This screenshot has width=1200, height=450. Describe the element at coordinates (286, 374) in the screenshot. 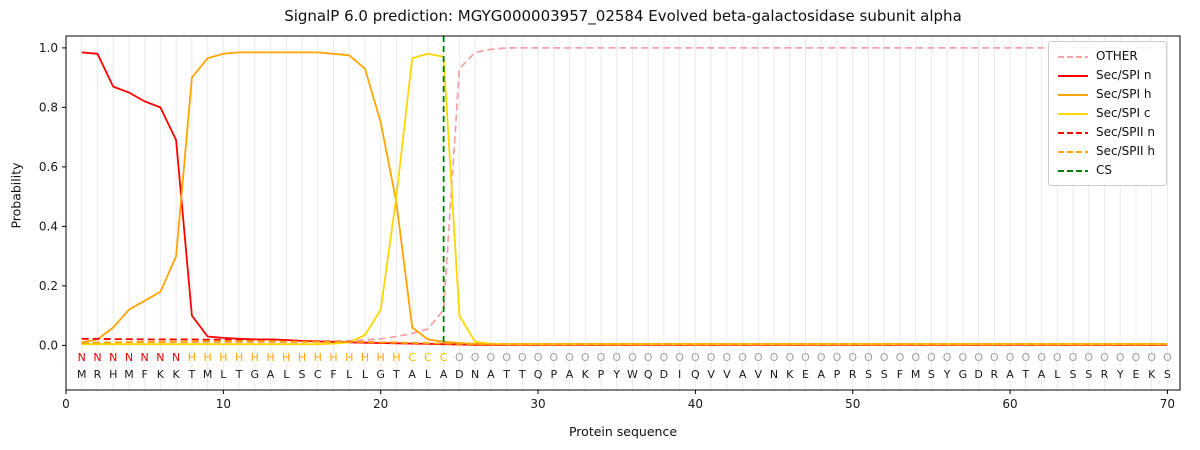

I see `sequence-letter: L` at that location.